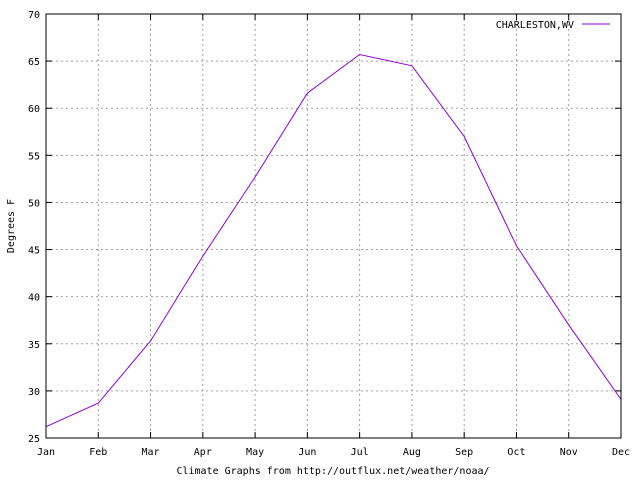  Describe the element at coordinates (98, 452) in the screenshot. I see `x-tick-label: Feb` at that location.